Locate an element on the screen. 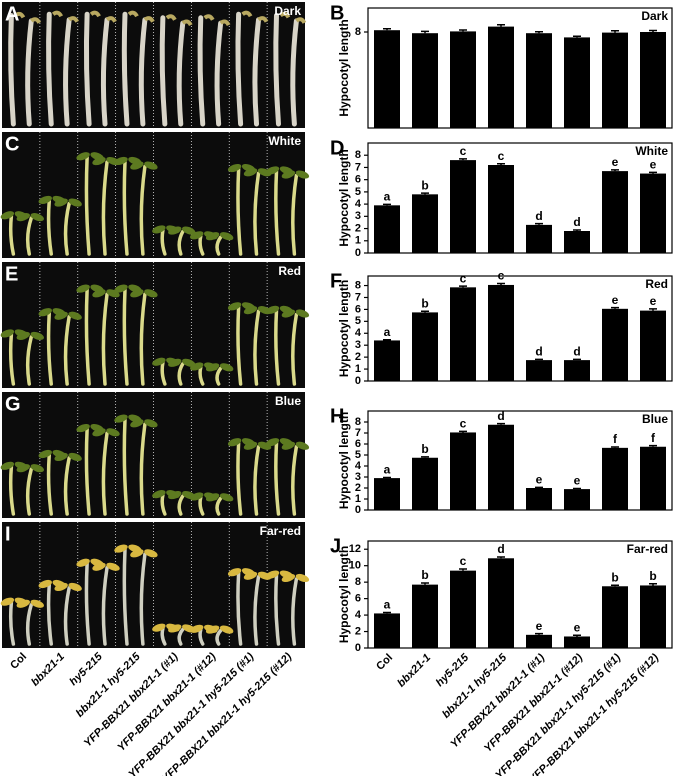 This screenshot has width=680, height=781. x-tick-label: bbx21-1 hy5-215 is located at coordinates (475, 686).